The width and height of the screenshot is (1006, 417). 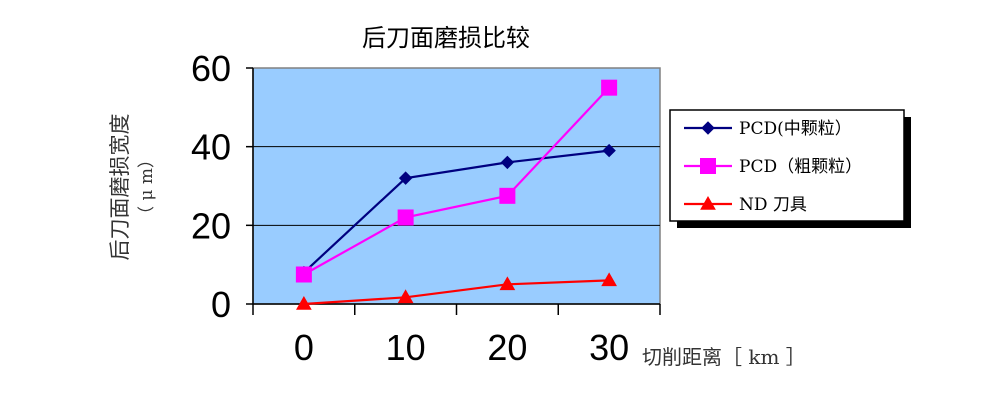 I want to click on gridlines, so click(x=456, y=186).